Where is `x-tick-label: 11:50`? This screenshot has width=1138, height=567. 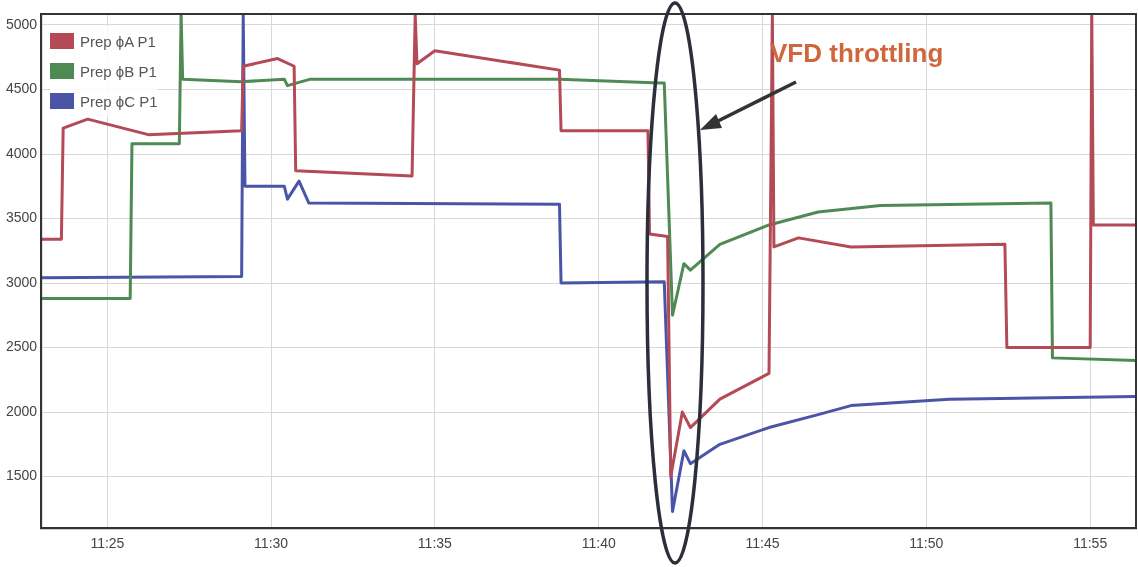
x-tick-label: 11:50 is located at coordinates (926, 543).